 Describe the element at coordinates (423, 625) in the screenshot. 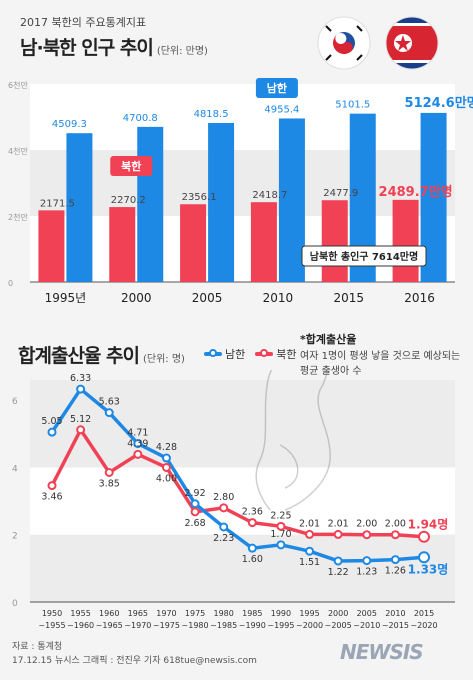

I see `x-tick-label-range: ~2020` at that location.